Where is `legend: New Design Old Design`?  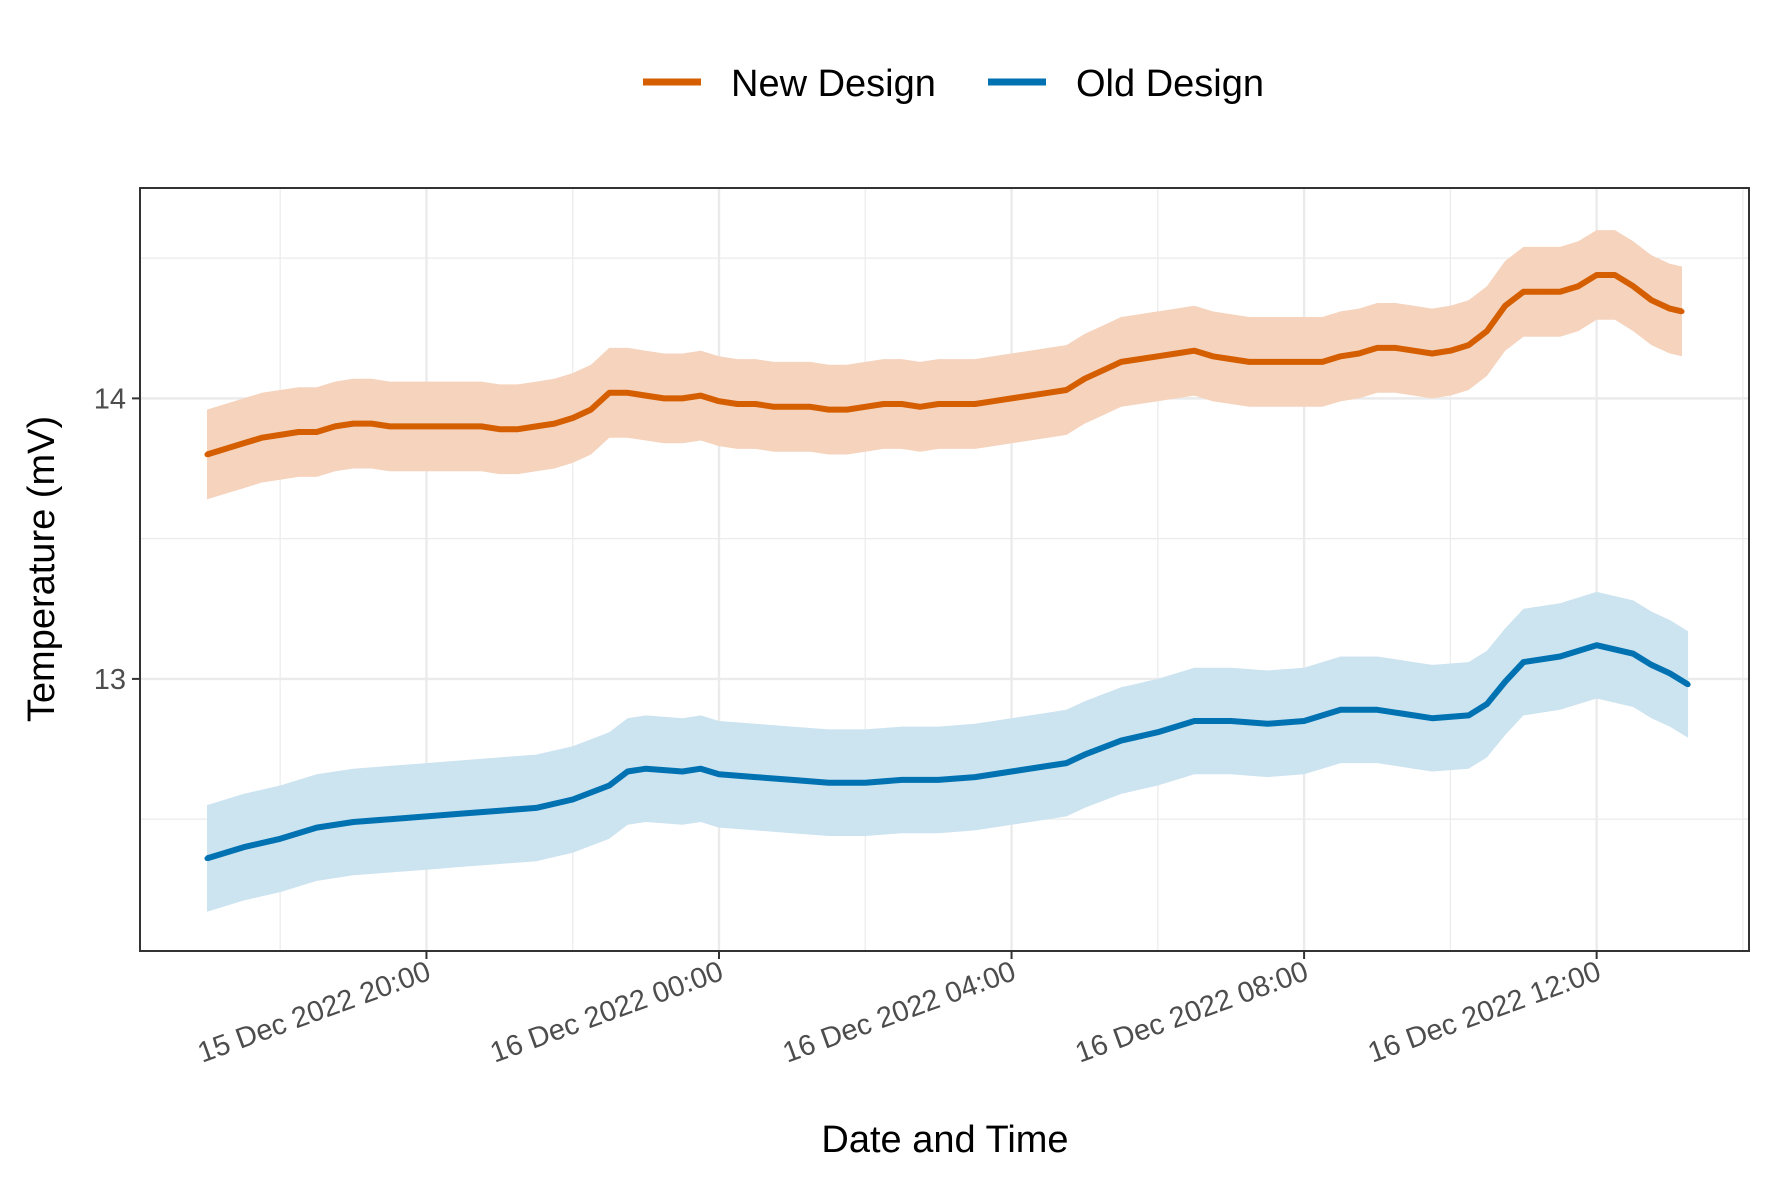
legend: New Design Old Design is located at coordinates (953, 84).